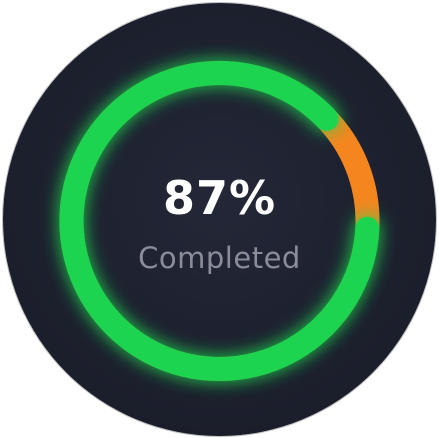 This screenshot has height=438, width=439. I want to click on progress-status-label: Completed, so click(219, 258).